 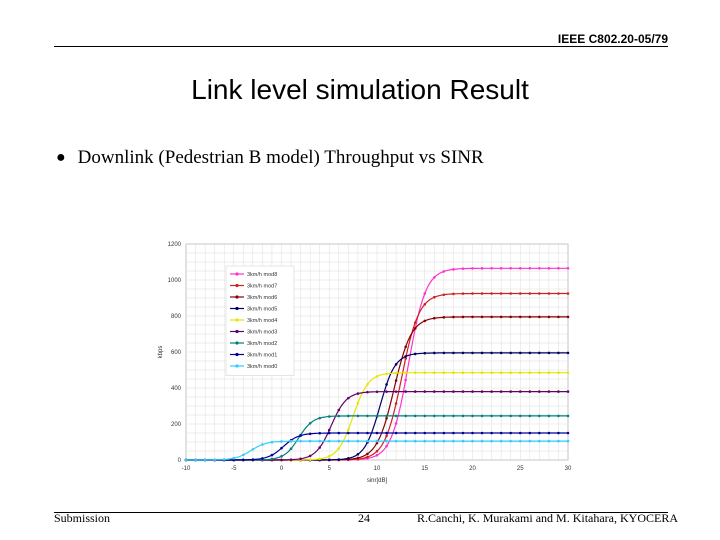 What do you see at coordinates (176, 389) in the screenshot?
I see `y-tick-label: 400` at bounding box center [176, 389].